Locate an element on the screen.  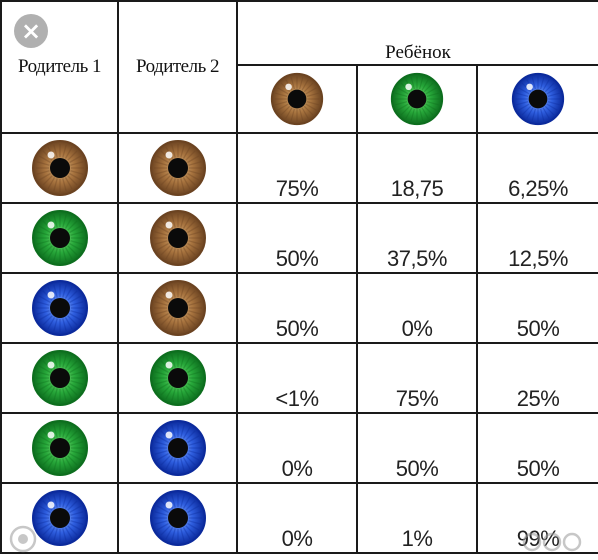
table-row: 0% 1% 99% is located at coordinates (299, 518).